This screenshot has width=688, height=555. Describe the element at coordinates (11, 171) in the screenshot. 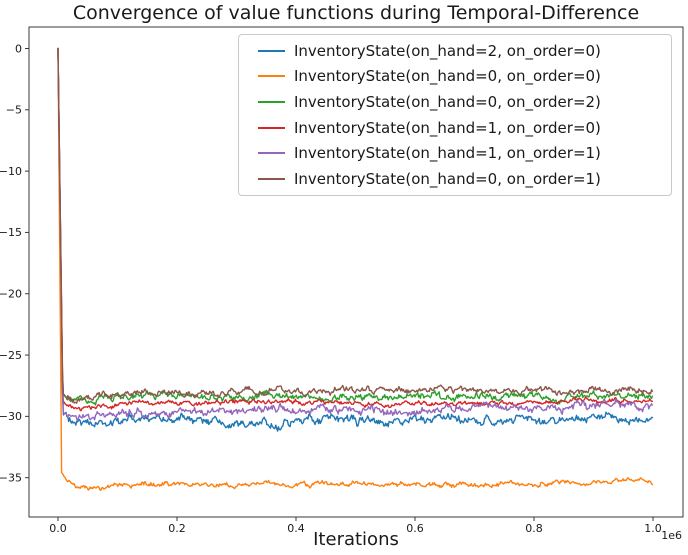

I see `y-tick-label: −10` at that location.